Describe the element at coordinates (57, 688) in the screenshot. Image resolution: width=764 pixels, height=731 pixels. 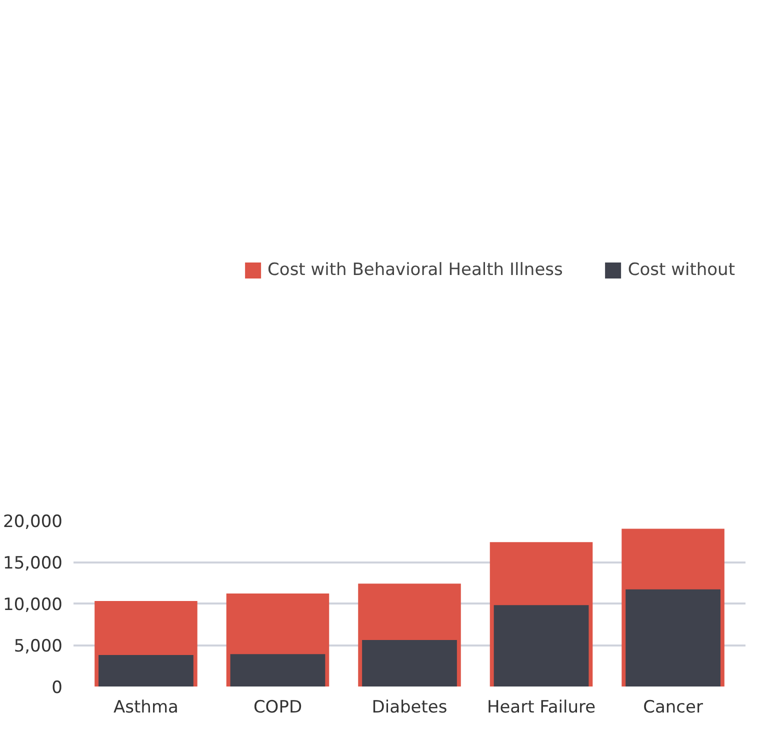
I see `y-tick-label: 0` at that location.